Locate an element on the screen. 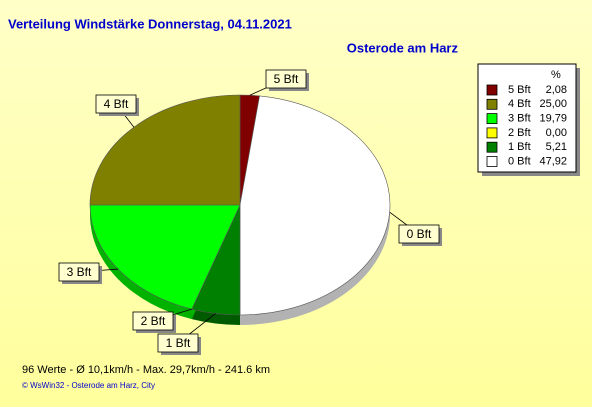 Image resolution: width=592 pixels, height=407 pixels. legend-label: 0 Bft is located at coordinates (519, 161).